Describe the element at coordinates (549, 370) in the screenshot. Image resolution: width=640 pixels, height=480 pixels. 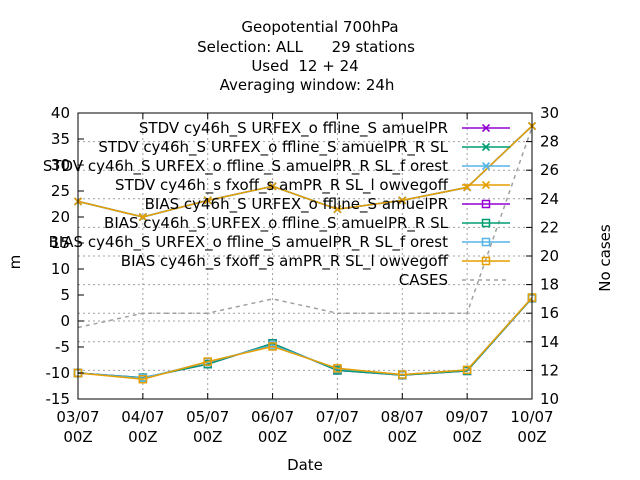
I see `y2-tick-label: 12` at that location.